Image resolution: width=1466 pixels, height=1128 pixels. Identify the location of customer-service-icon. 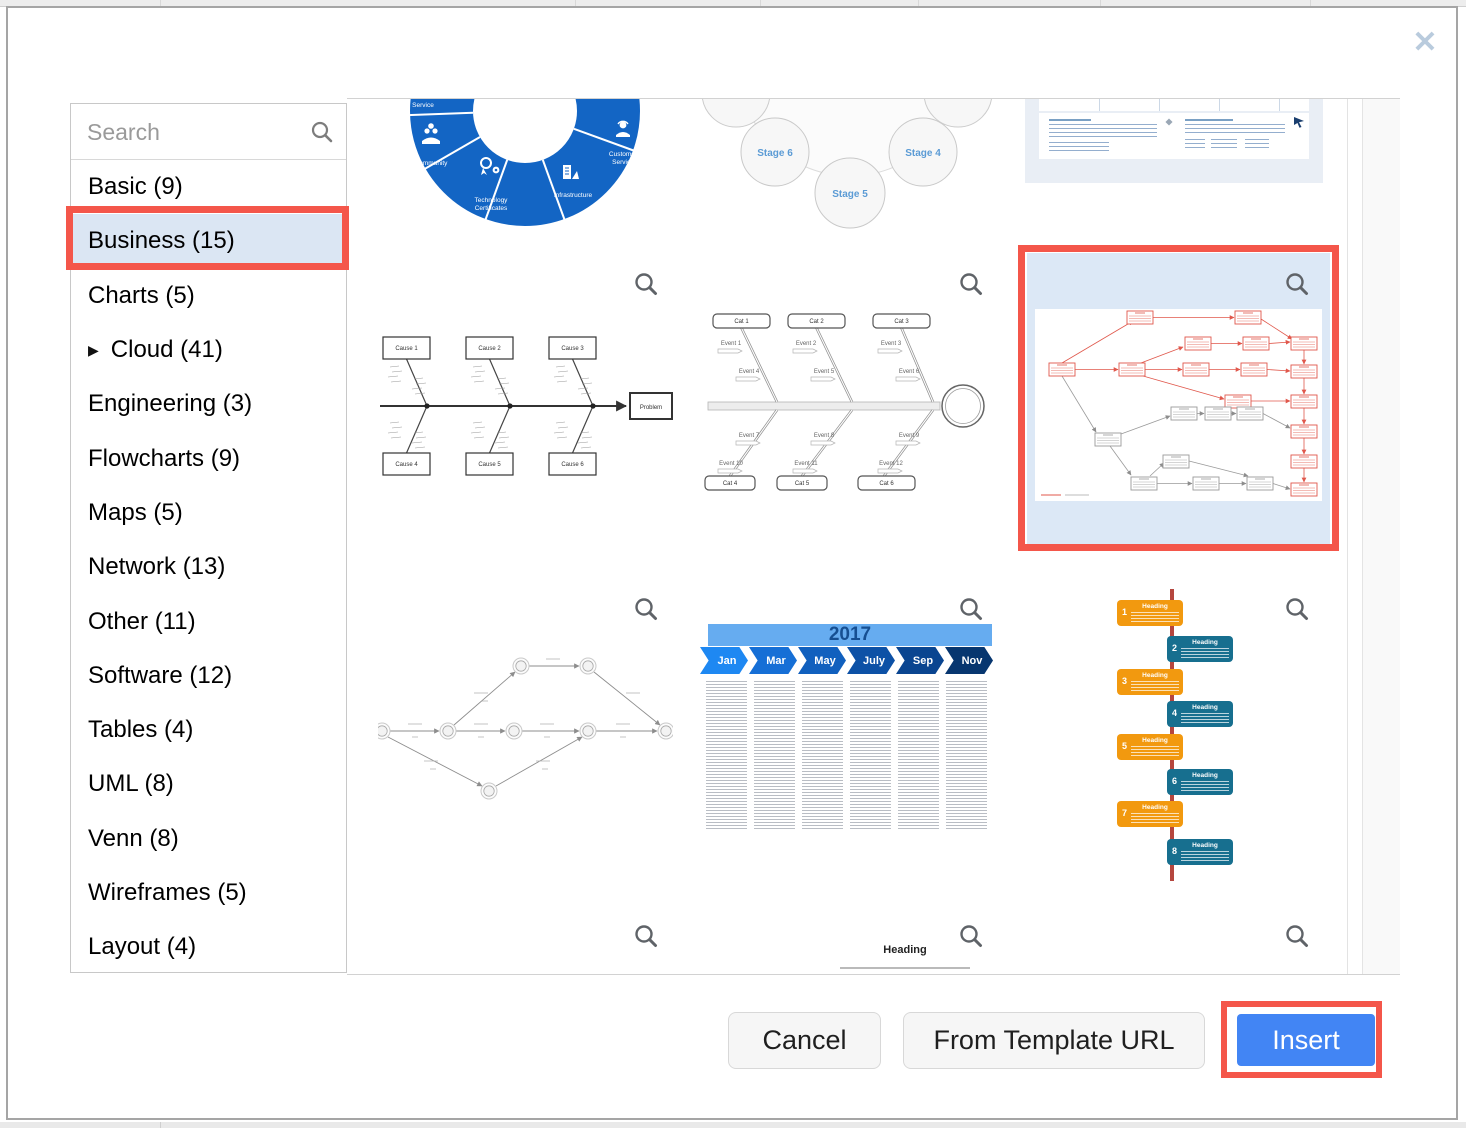
(623, 128).